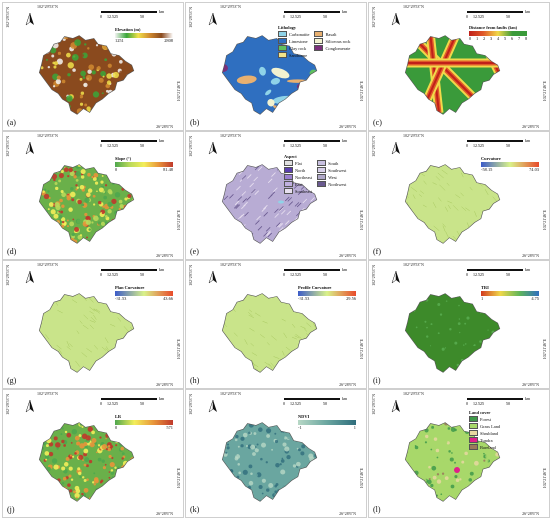  Describe the element at coordinates (194, 251) in the screenshot. I see `panel-label: (e)` at that location.